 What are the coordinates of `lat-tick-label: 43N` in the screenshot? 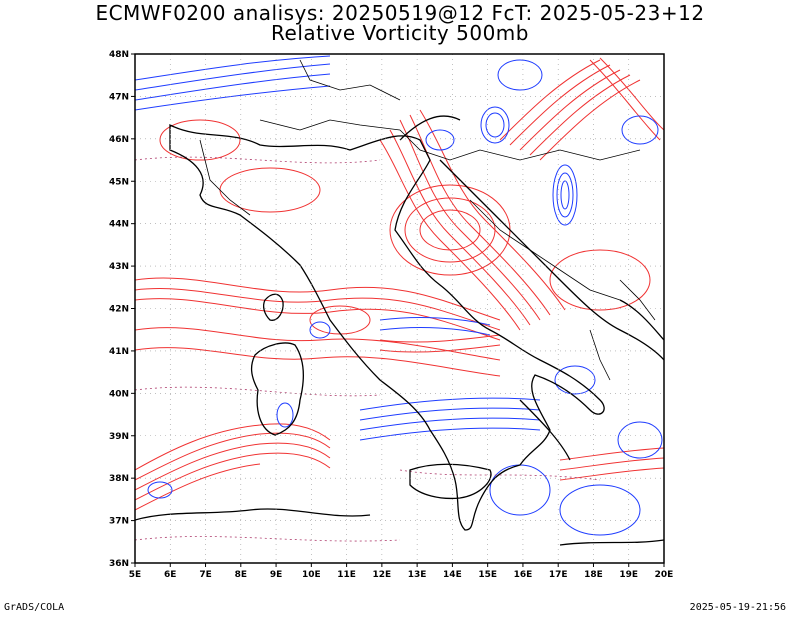 It's located at (119, 267).